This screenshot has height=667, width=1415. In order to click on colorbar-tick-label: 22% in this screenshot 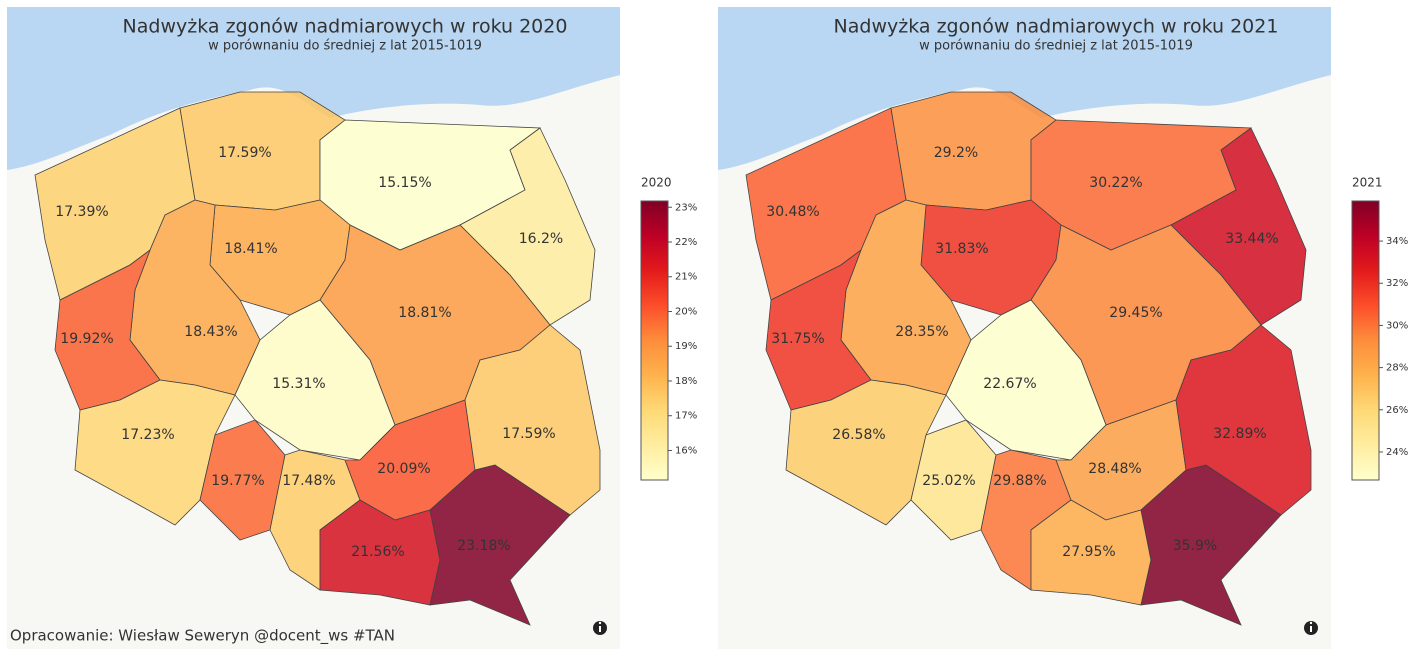, I will do `click(686, 242)`.